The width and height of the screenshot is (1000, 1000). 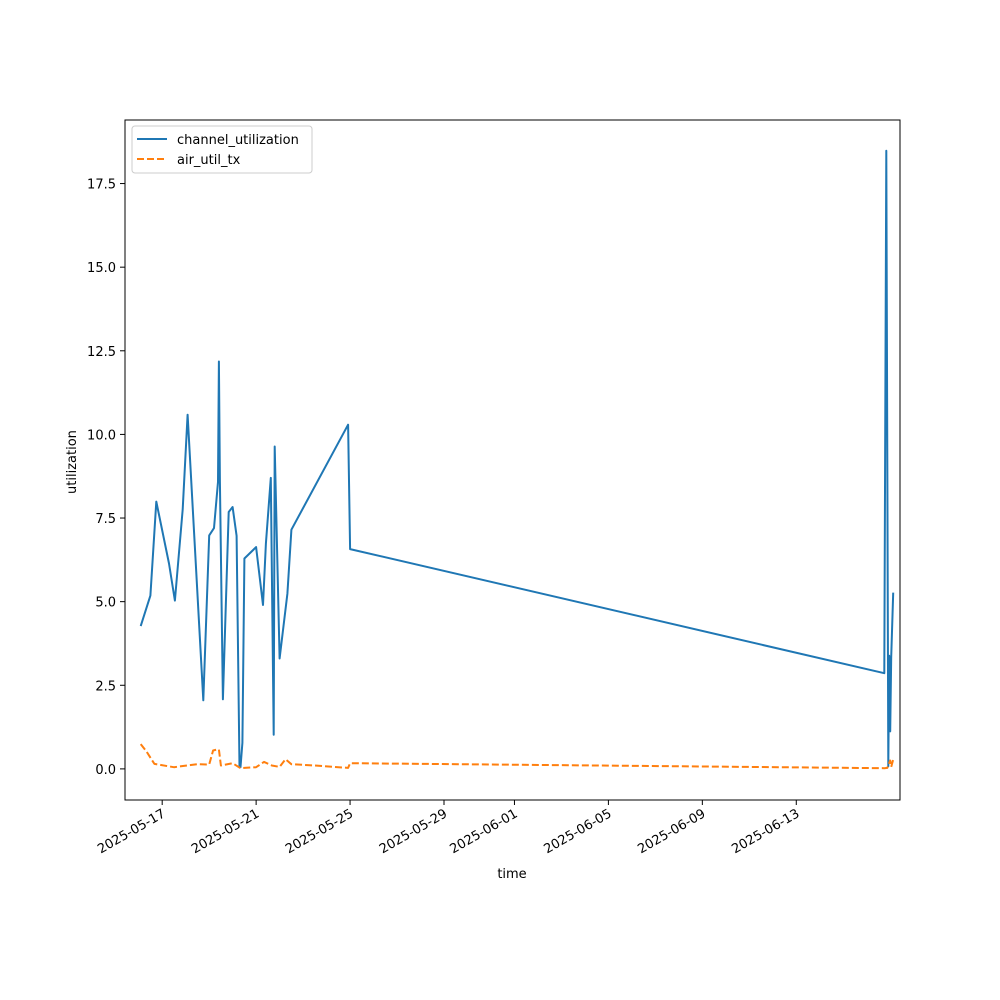 What do you see at coordinates (72, 462) in the screenshot?
I see `y-axis-label: utilization` at bounding box center [72, 462].